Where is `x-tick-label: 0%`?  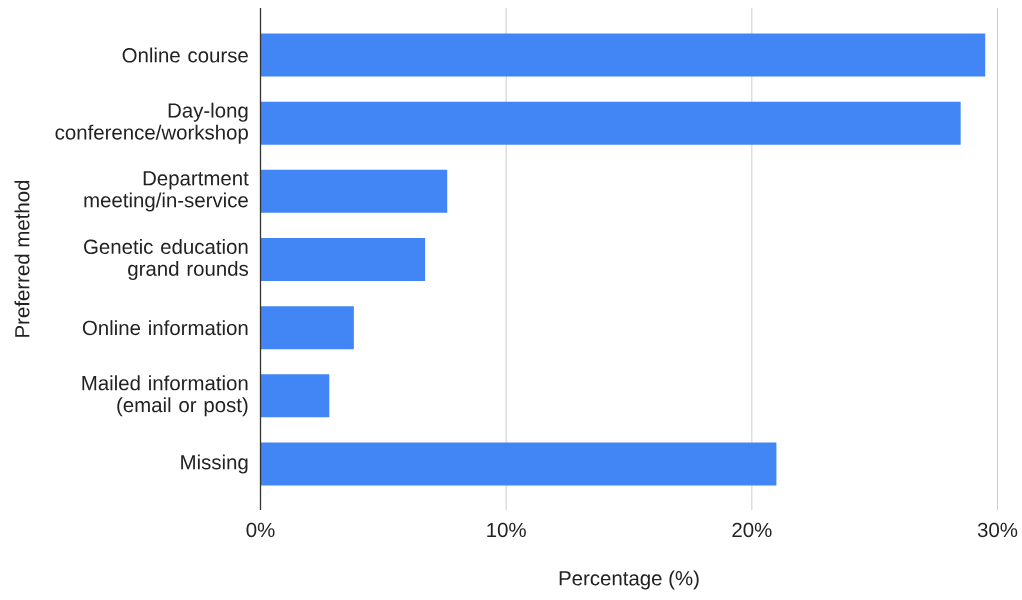
x-tick-label: 0% is located at coordinates (260, 530).